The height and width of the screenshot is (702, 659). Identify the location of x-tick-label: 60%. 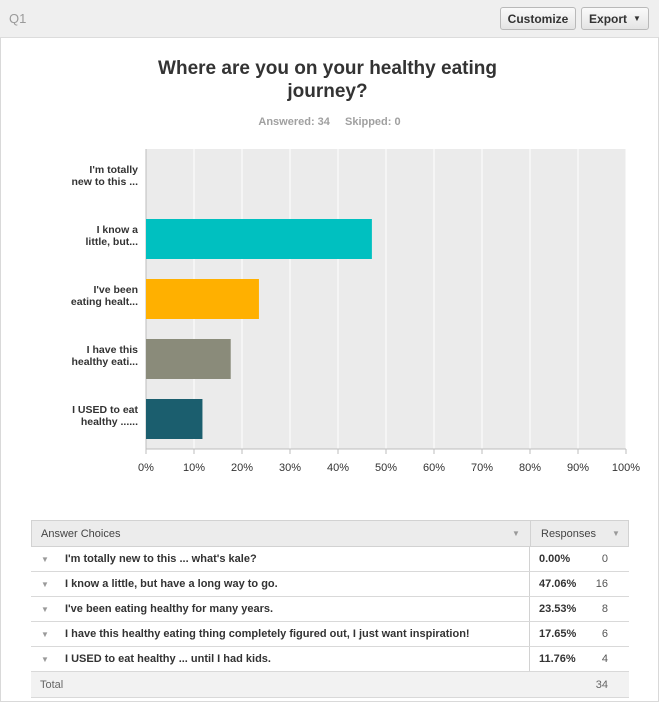
(434, 468).